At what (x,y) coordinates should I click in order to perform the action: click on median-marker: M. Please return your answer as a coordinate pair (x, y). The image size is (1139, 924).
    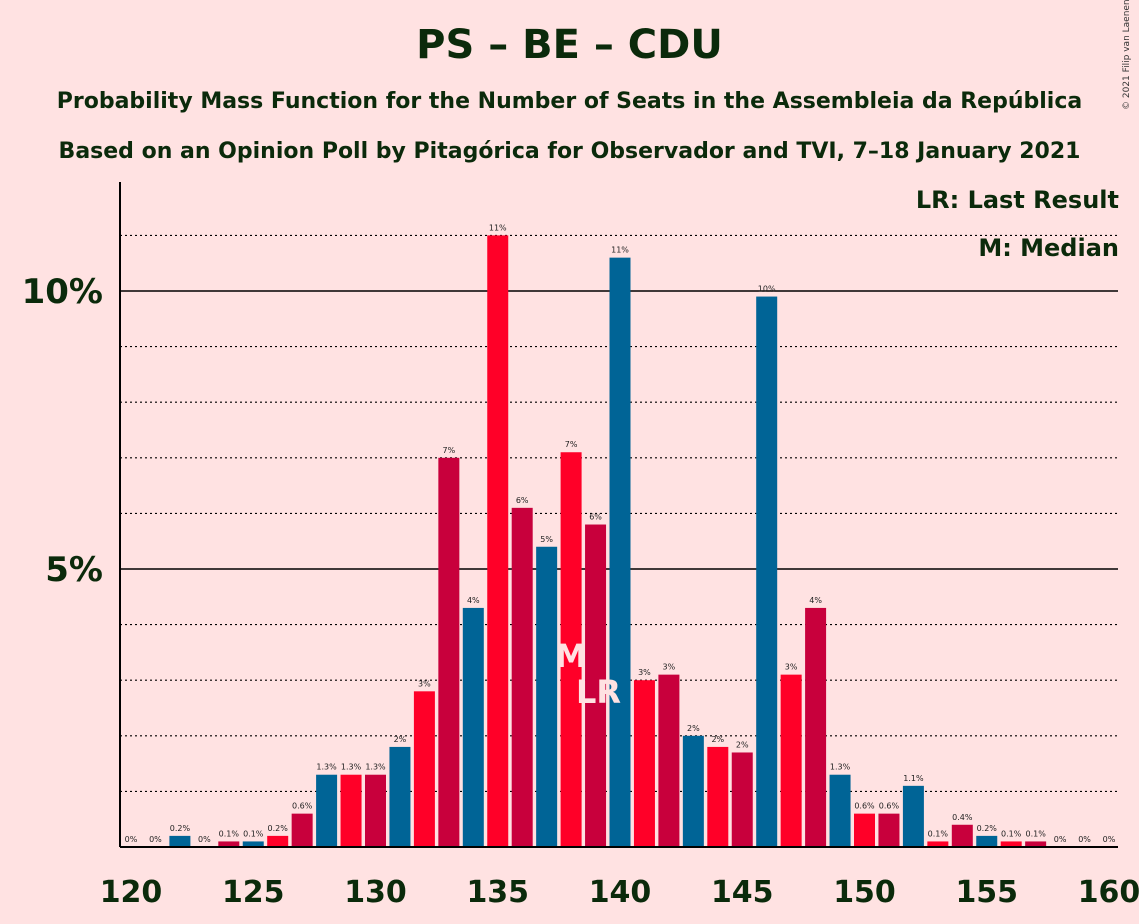
    Looking at the image, I should click on (571, 656).